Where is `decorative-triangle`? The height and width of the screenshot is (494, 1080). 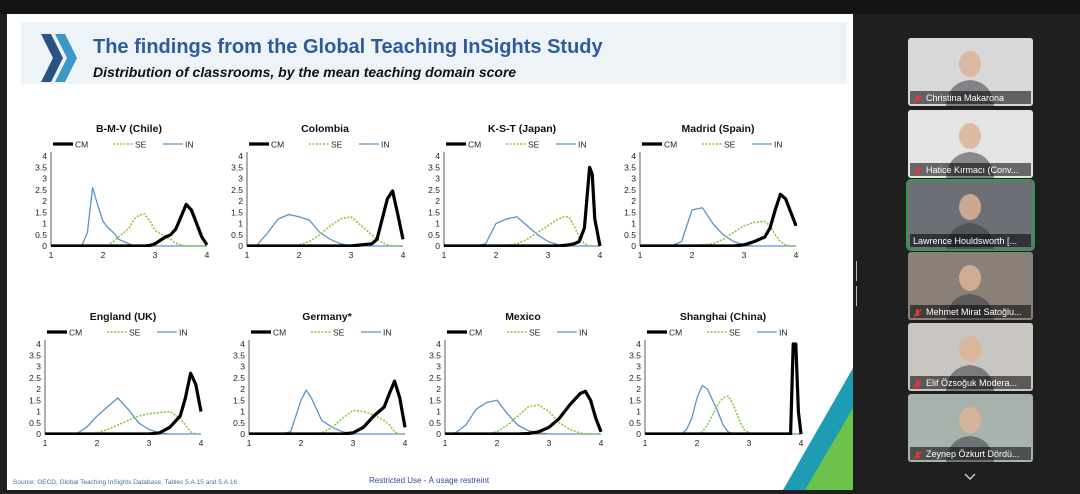 decorative-triangle is located at coordinates (818, 429).